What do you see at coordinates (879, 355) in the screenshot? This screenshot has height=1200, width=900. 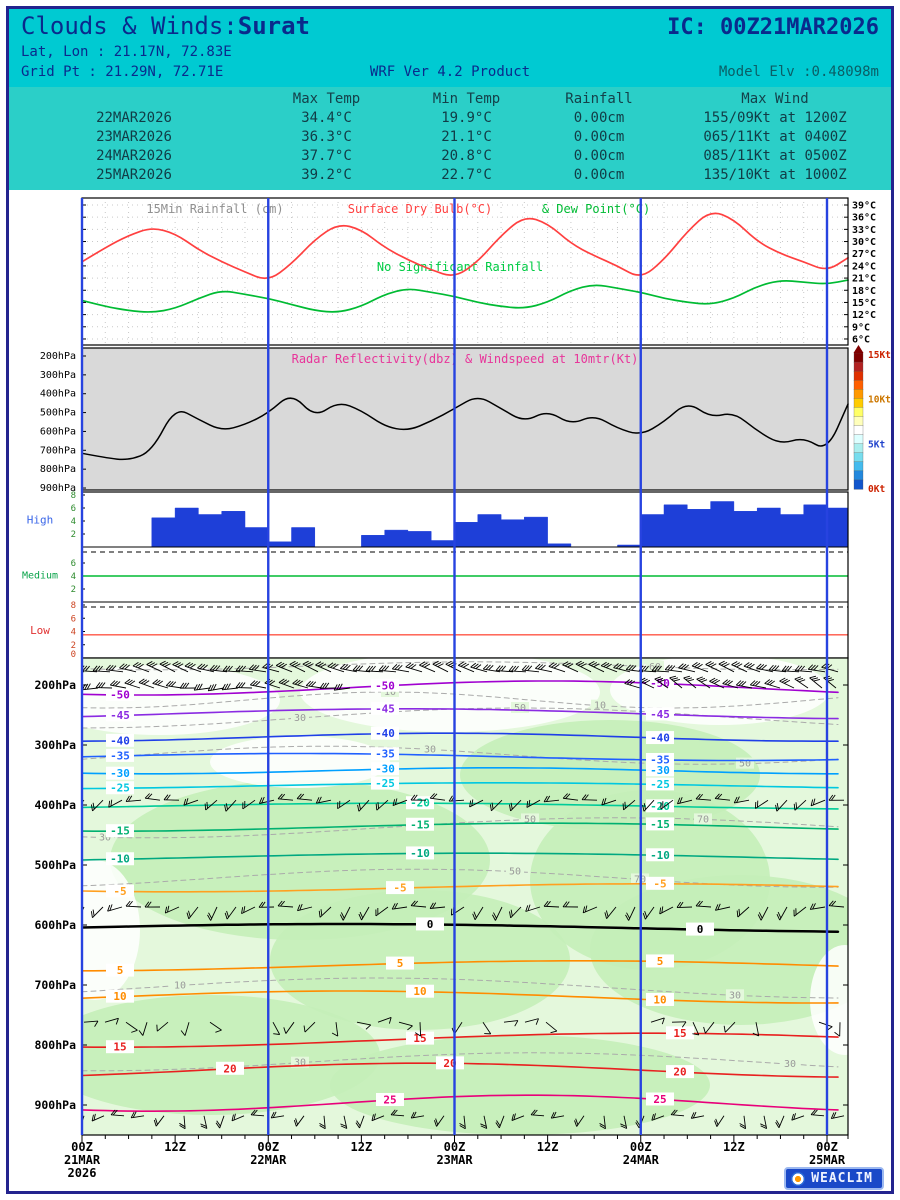 I see `svg-text: 15Kt` at bounding box center [879, 355].